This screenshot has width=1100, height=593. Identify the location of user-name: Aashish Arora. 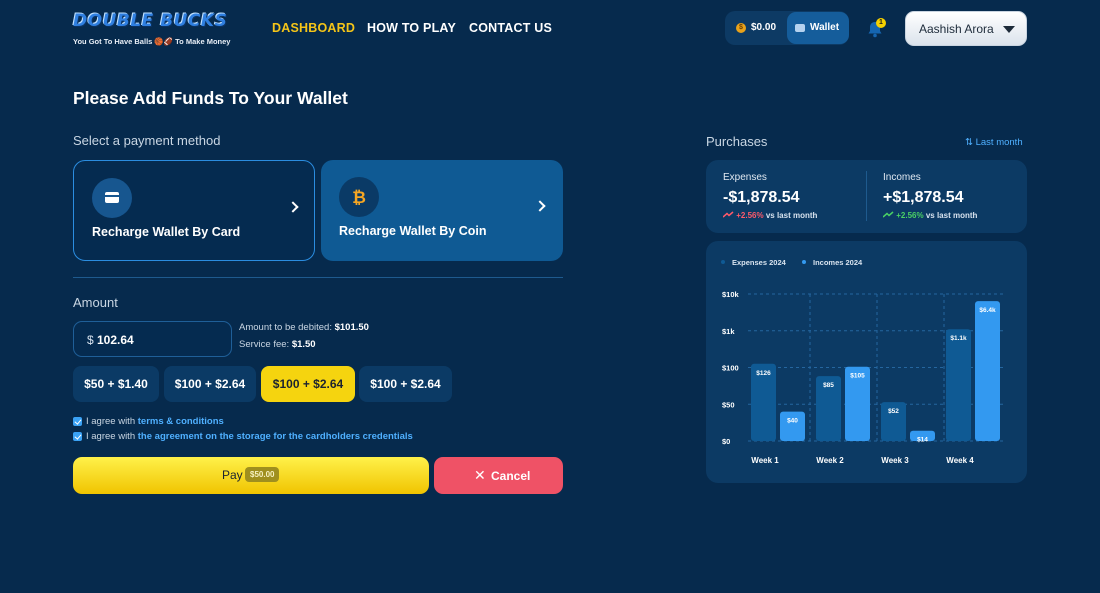
(956, 29).